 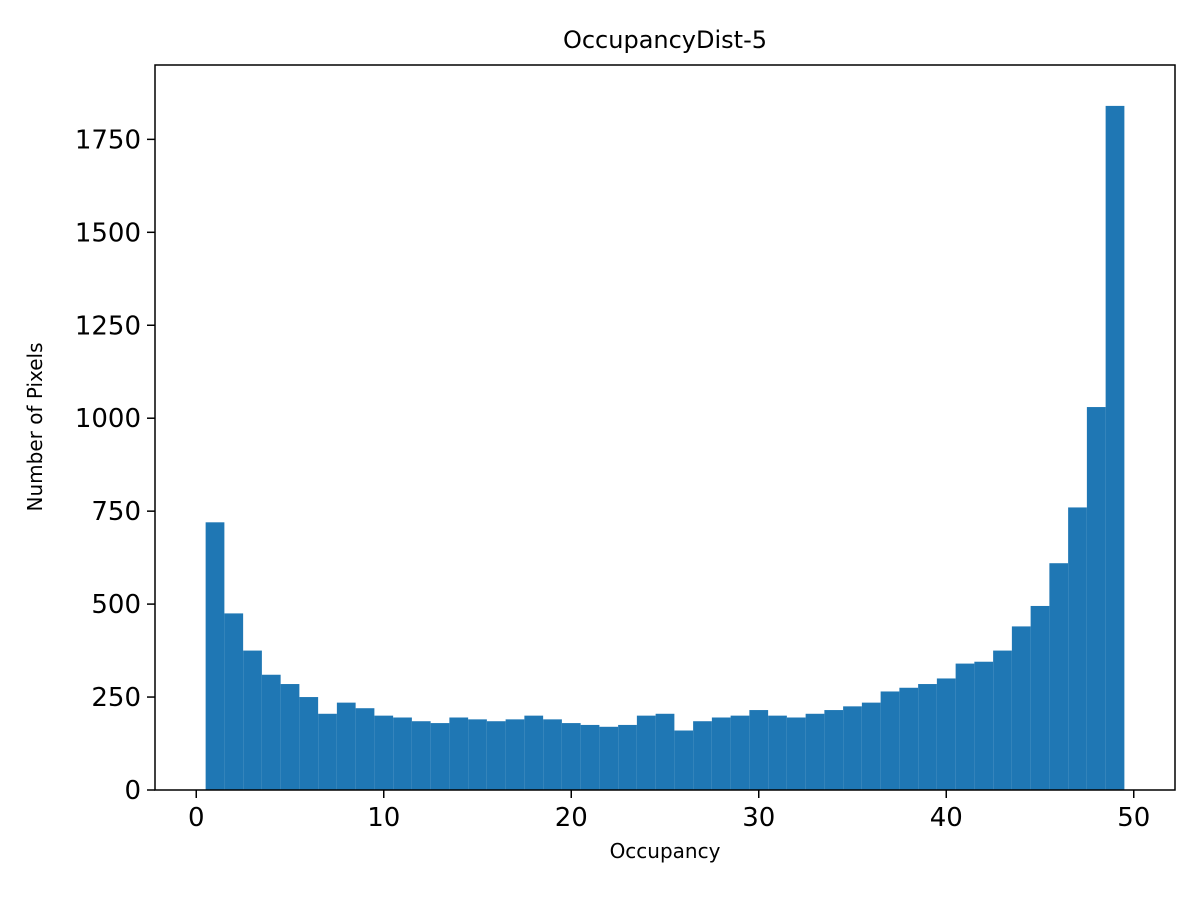 I want to click on x-tick-label: 40, so click(x=946, y=818).